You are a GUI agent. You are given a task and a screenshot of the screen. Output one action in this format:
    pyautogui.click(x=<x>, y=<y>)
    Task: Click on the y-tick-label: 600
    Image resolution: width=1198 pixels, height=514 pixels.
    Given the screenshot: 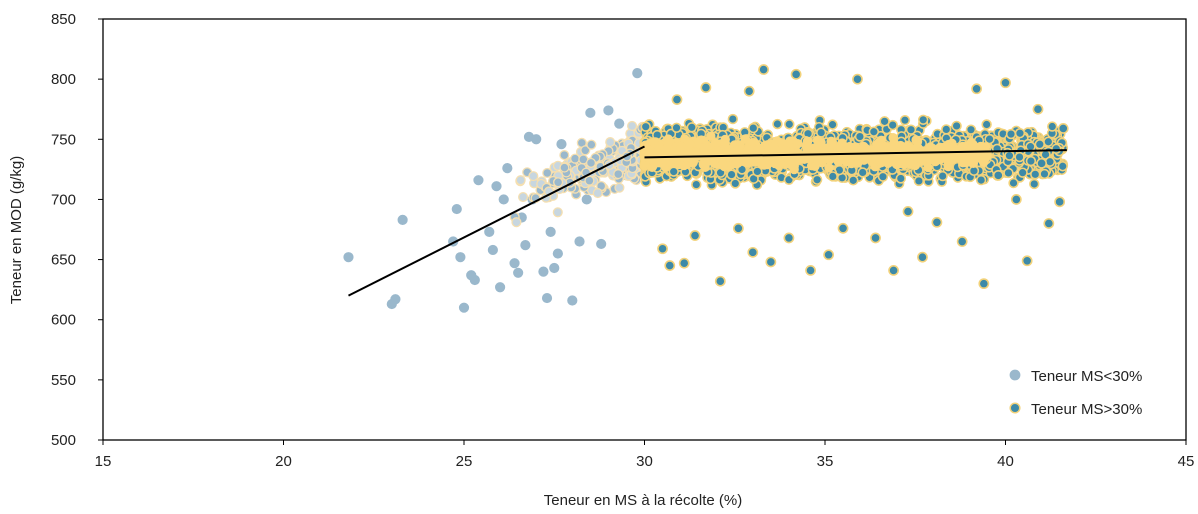 What is the action you would take?
    pyautogui.click(x=63, y=320)
    